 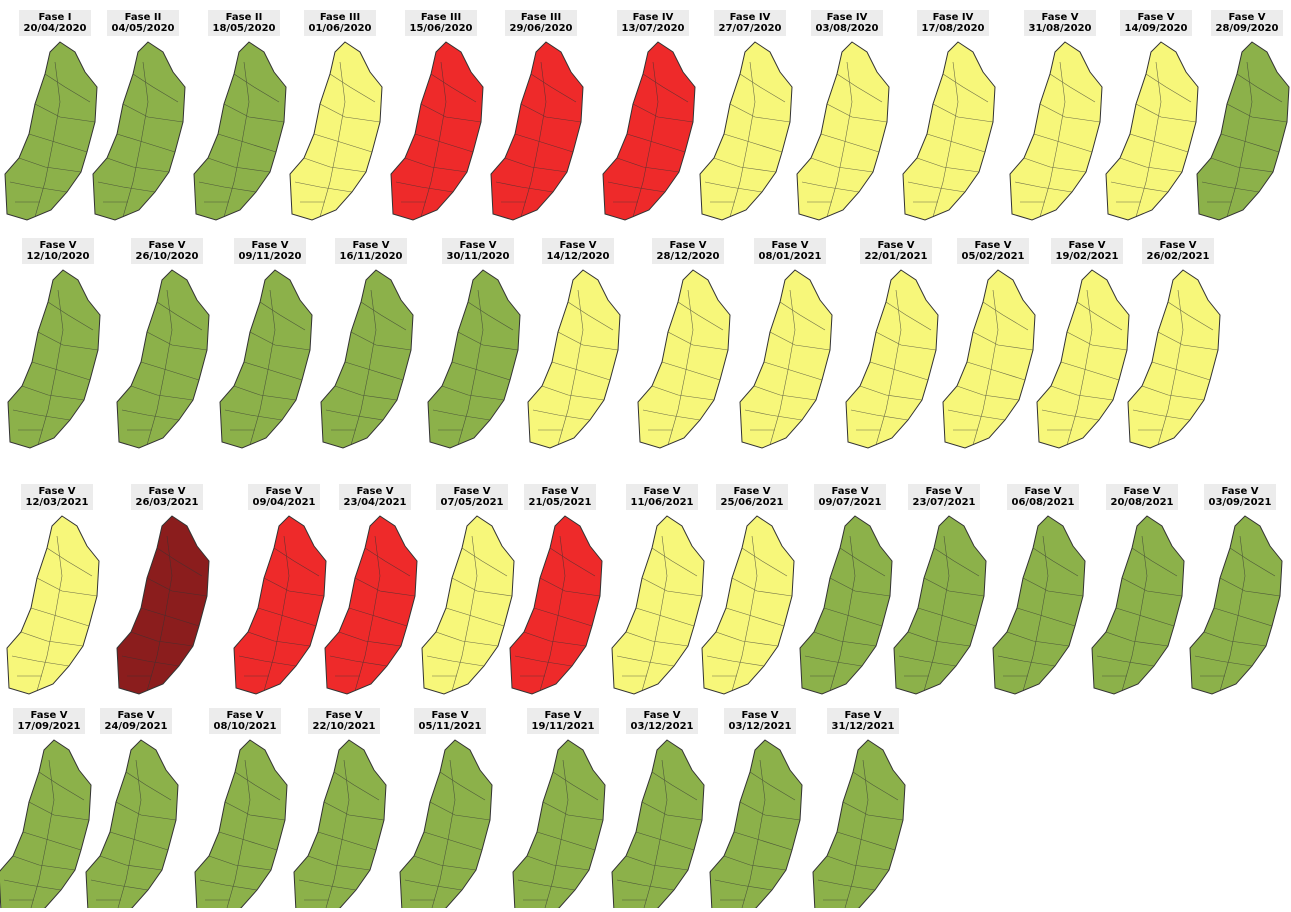 What do you see at coordinates (441, 17) in the screenshot?
I see `phase-label: Fase III` at bounding box center [441, 17].